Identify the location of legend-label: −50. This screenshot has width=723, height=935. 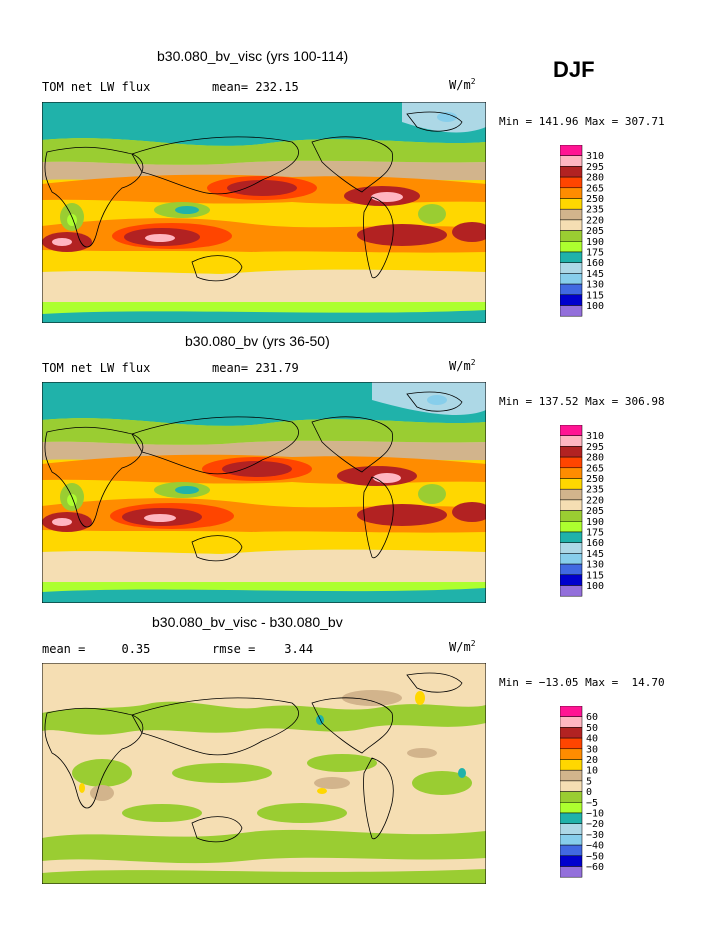
(595, 856).